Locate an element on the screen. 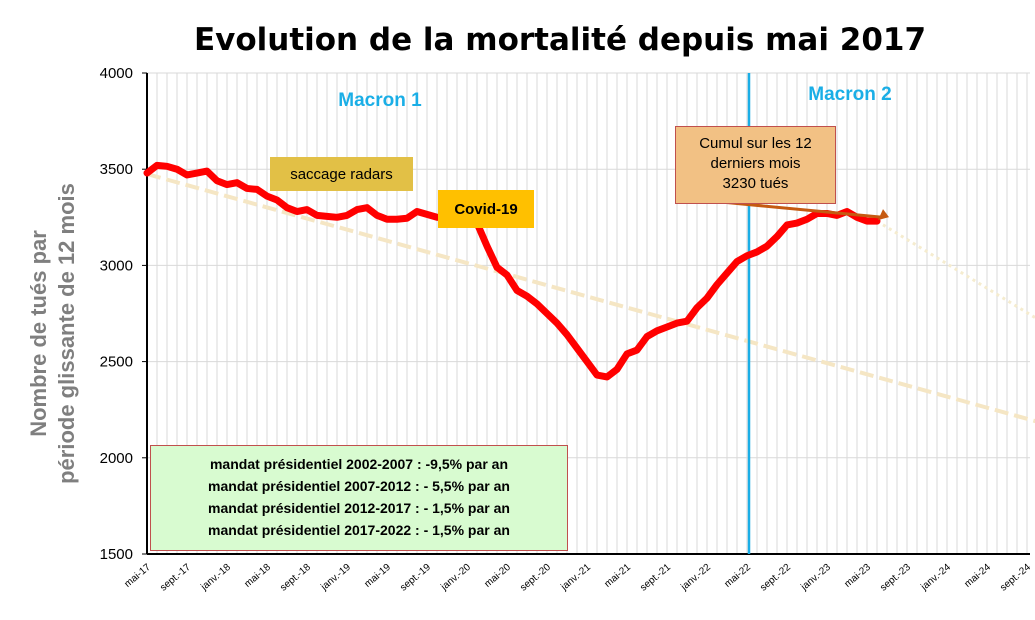  annotation-cumul-line: derniers mois is located at coordinates (755, 163).